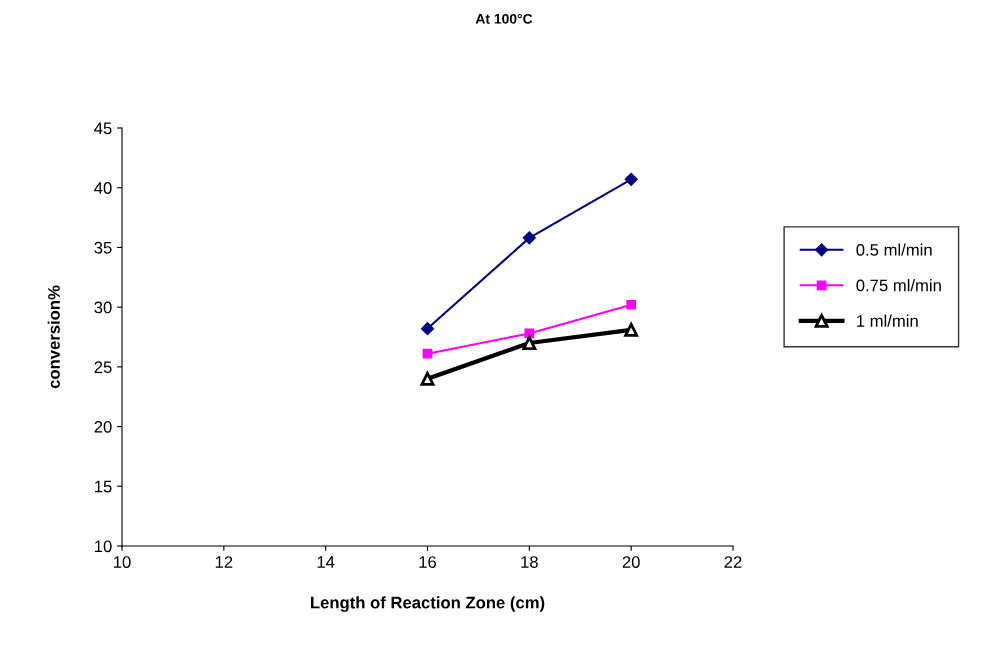  I want to click on x-tick-label: 20, so click(631, 562).